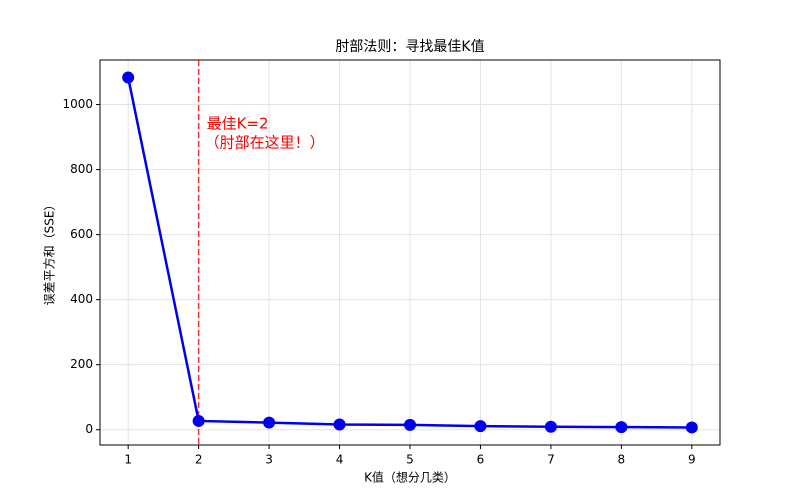  What do you see at coordinates (81, 234) in the screenshot?
I see `y-tick-label: 600` at bounding box center [81, 234].